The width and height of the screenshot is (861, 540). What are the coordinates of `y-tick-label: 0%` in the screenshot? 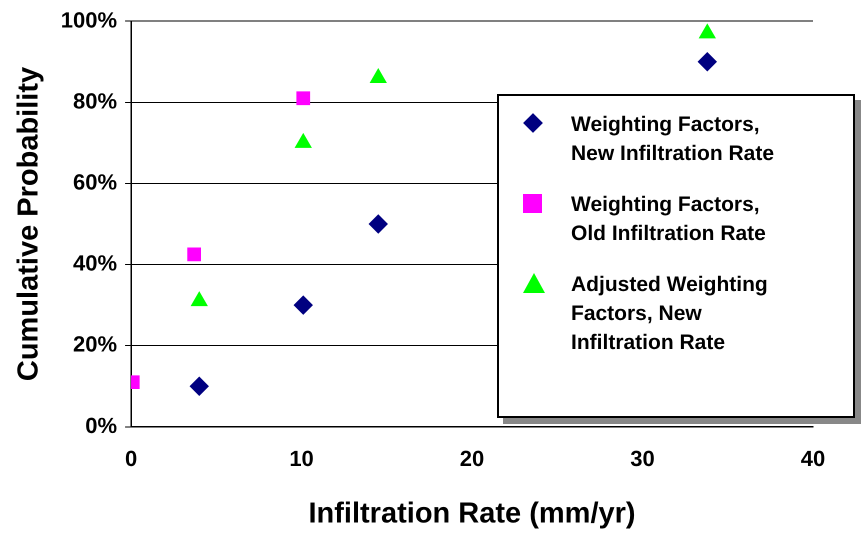 It's located at (101, 425).